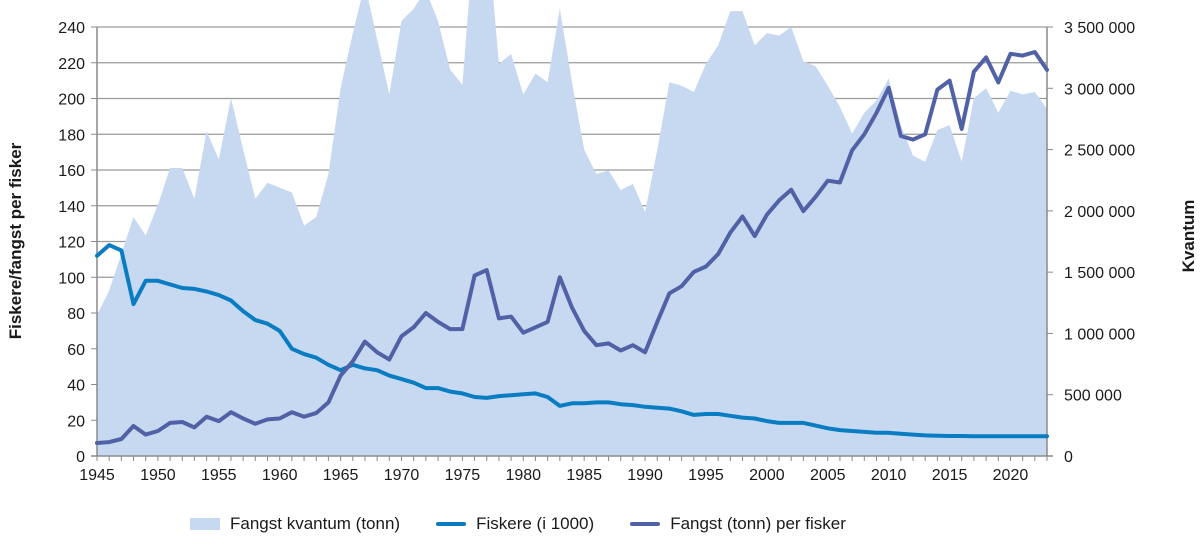 The height and width of the screenshot is (558, 1200). I want to click on svg-text: 180, so click(71, 135).